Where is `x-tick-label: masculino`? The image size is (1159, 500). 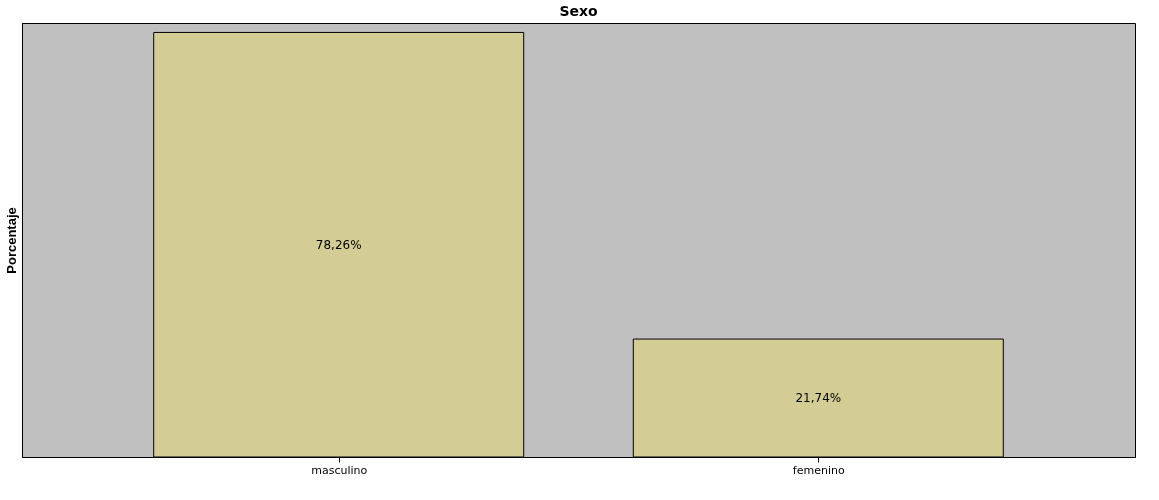
x-tick-label: masculino is located at coordinates (339, 470).